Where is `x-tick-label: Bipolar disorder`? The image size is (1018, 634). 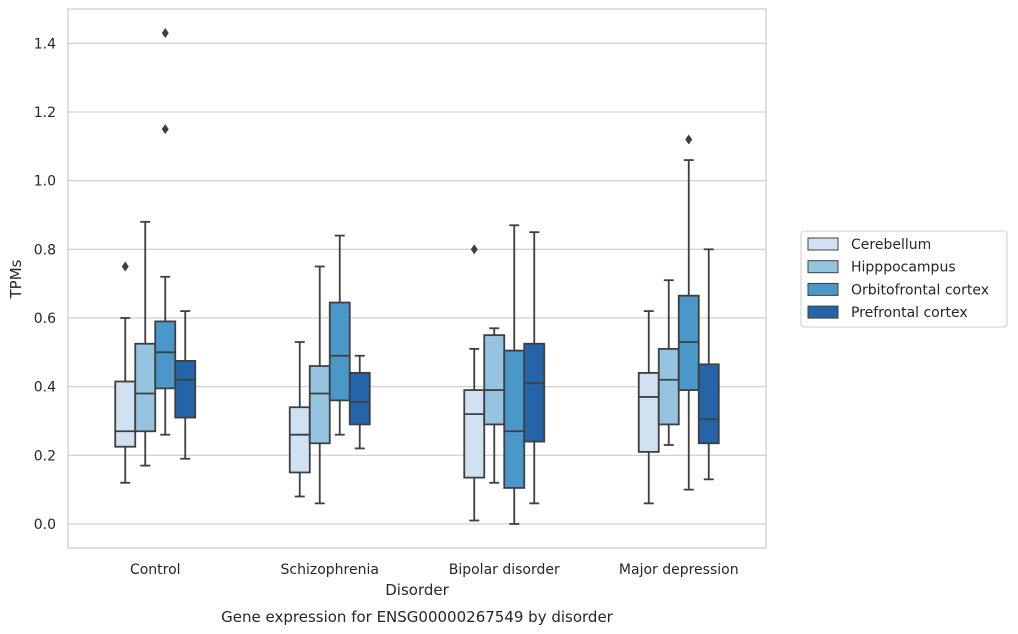
x-tick-label: Bipolar disorder is located at coordinates (504, 570).